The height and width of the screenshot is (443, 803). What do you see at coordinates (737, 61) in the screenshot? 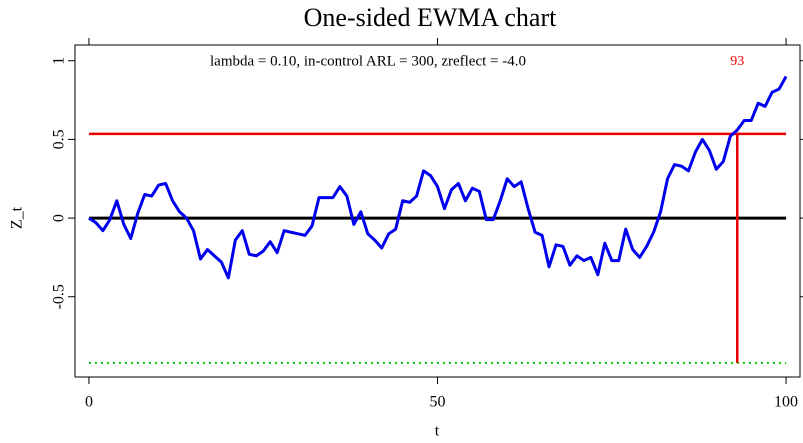
I see `signal-label: 93` at bounding box center [737, 61].